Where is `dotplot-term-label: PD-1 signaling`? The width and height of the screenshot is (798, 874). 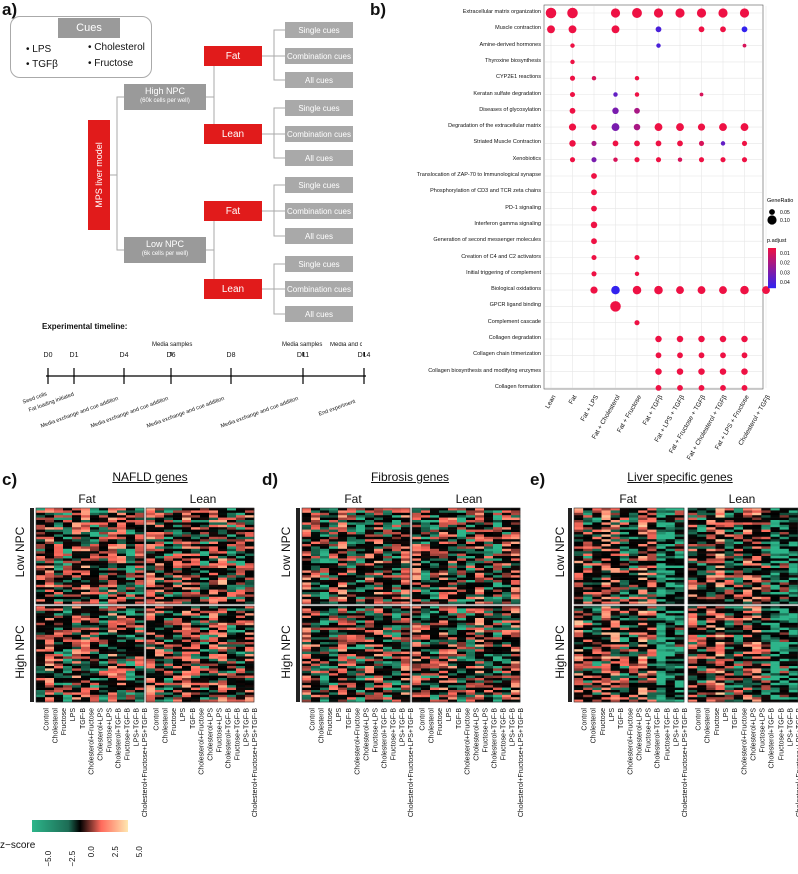 dotplot-term-label: PD-1 signaling is located at coordinates (523, 207).